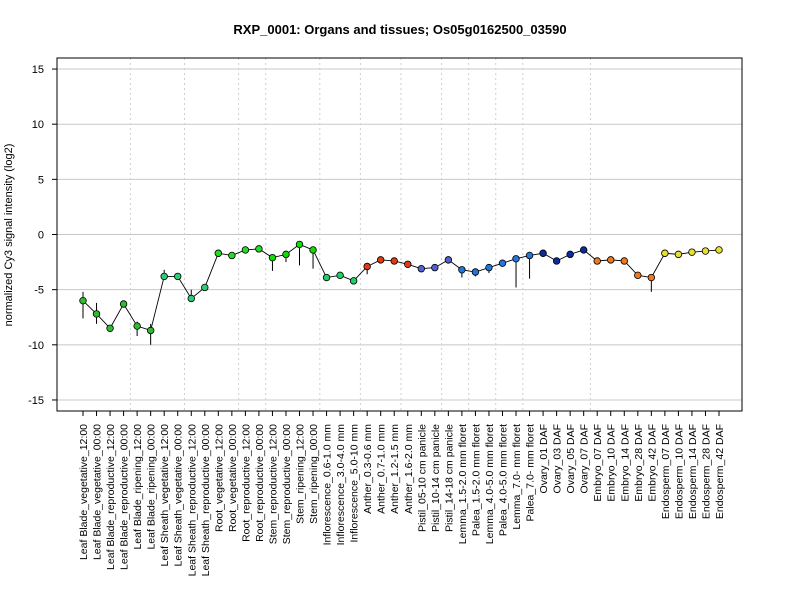 Image resolution: width=800 pixels, height=600 pixels. What do you see at coordinates (84, 492) in the screenshot?
I see `x-tick-label: Leaf Blade_vegetative_12:00` at bounding box center [84, 492].